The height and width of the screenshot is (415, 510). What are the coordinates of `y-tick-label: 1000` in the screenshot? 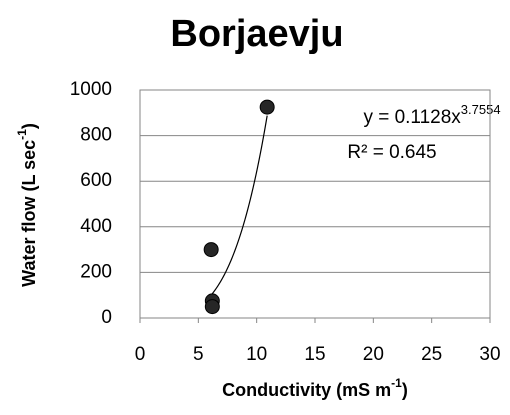 It's located at (91, 89).